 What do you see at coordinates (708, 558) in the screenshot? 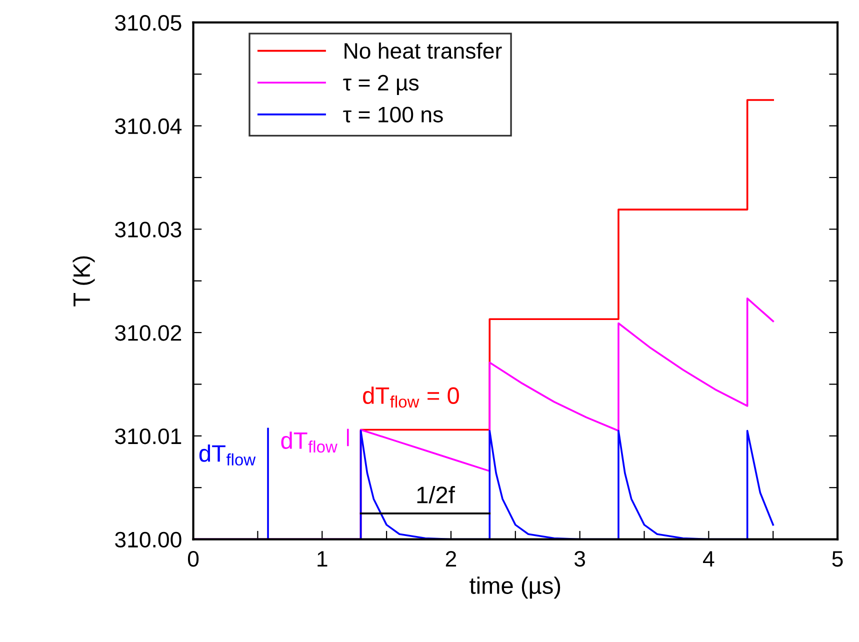
I see `x-tick-label: 4` at bounding box center [708, 558].